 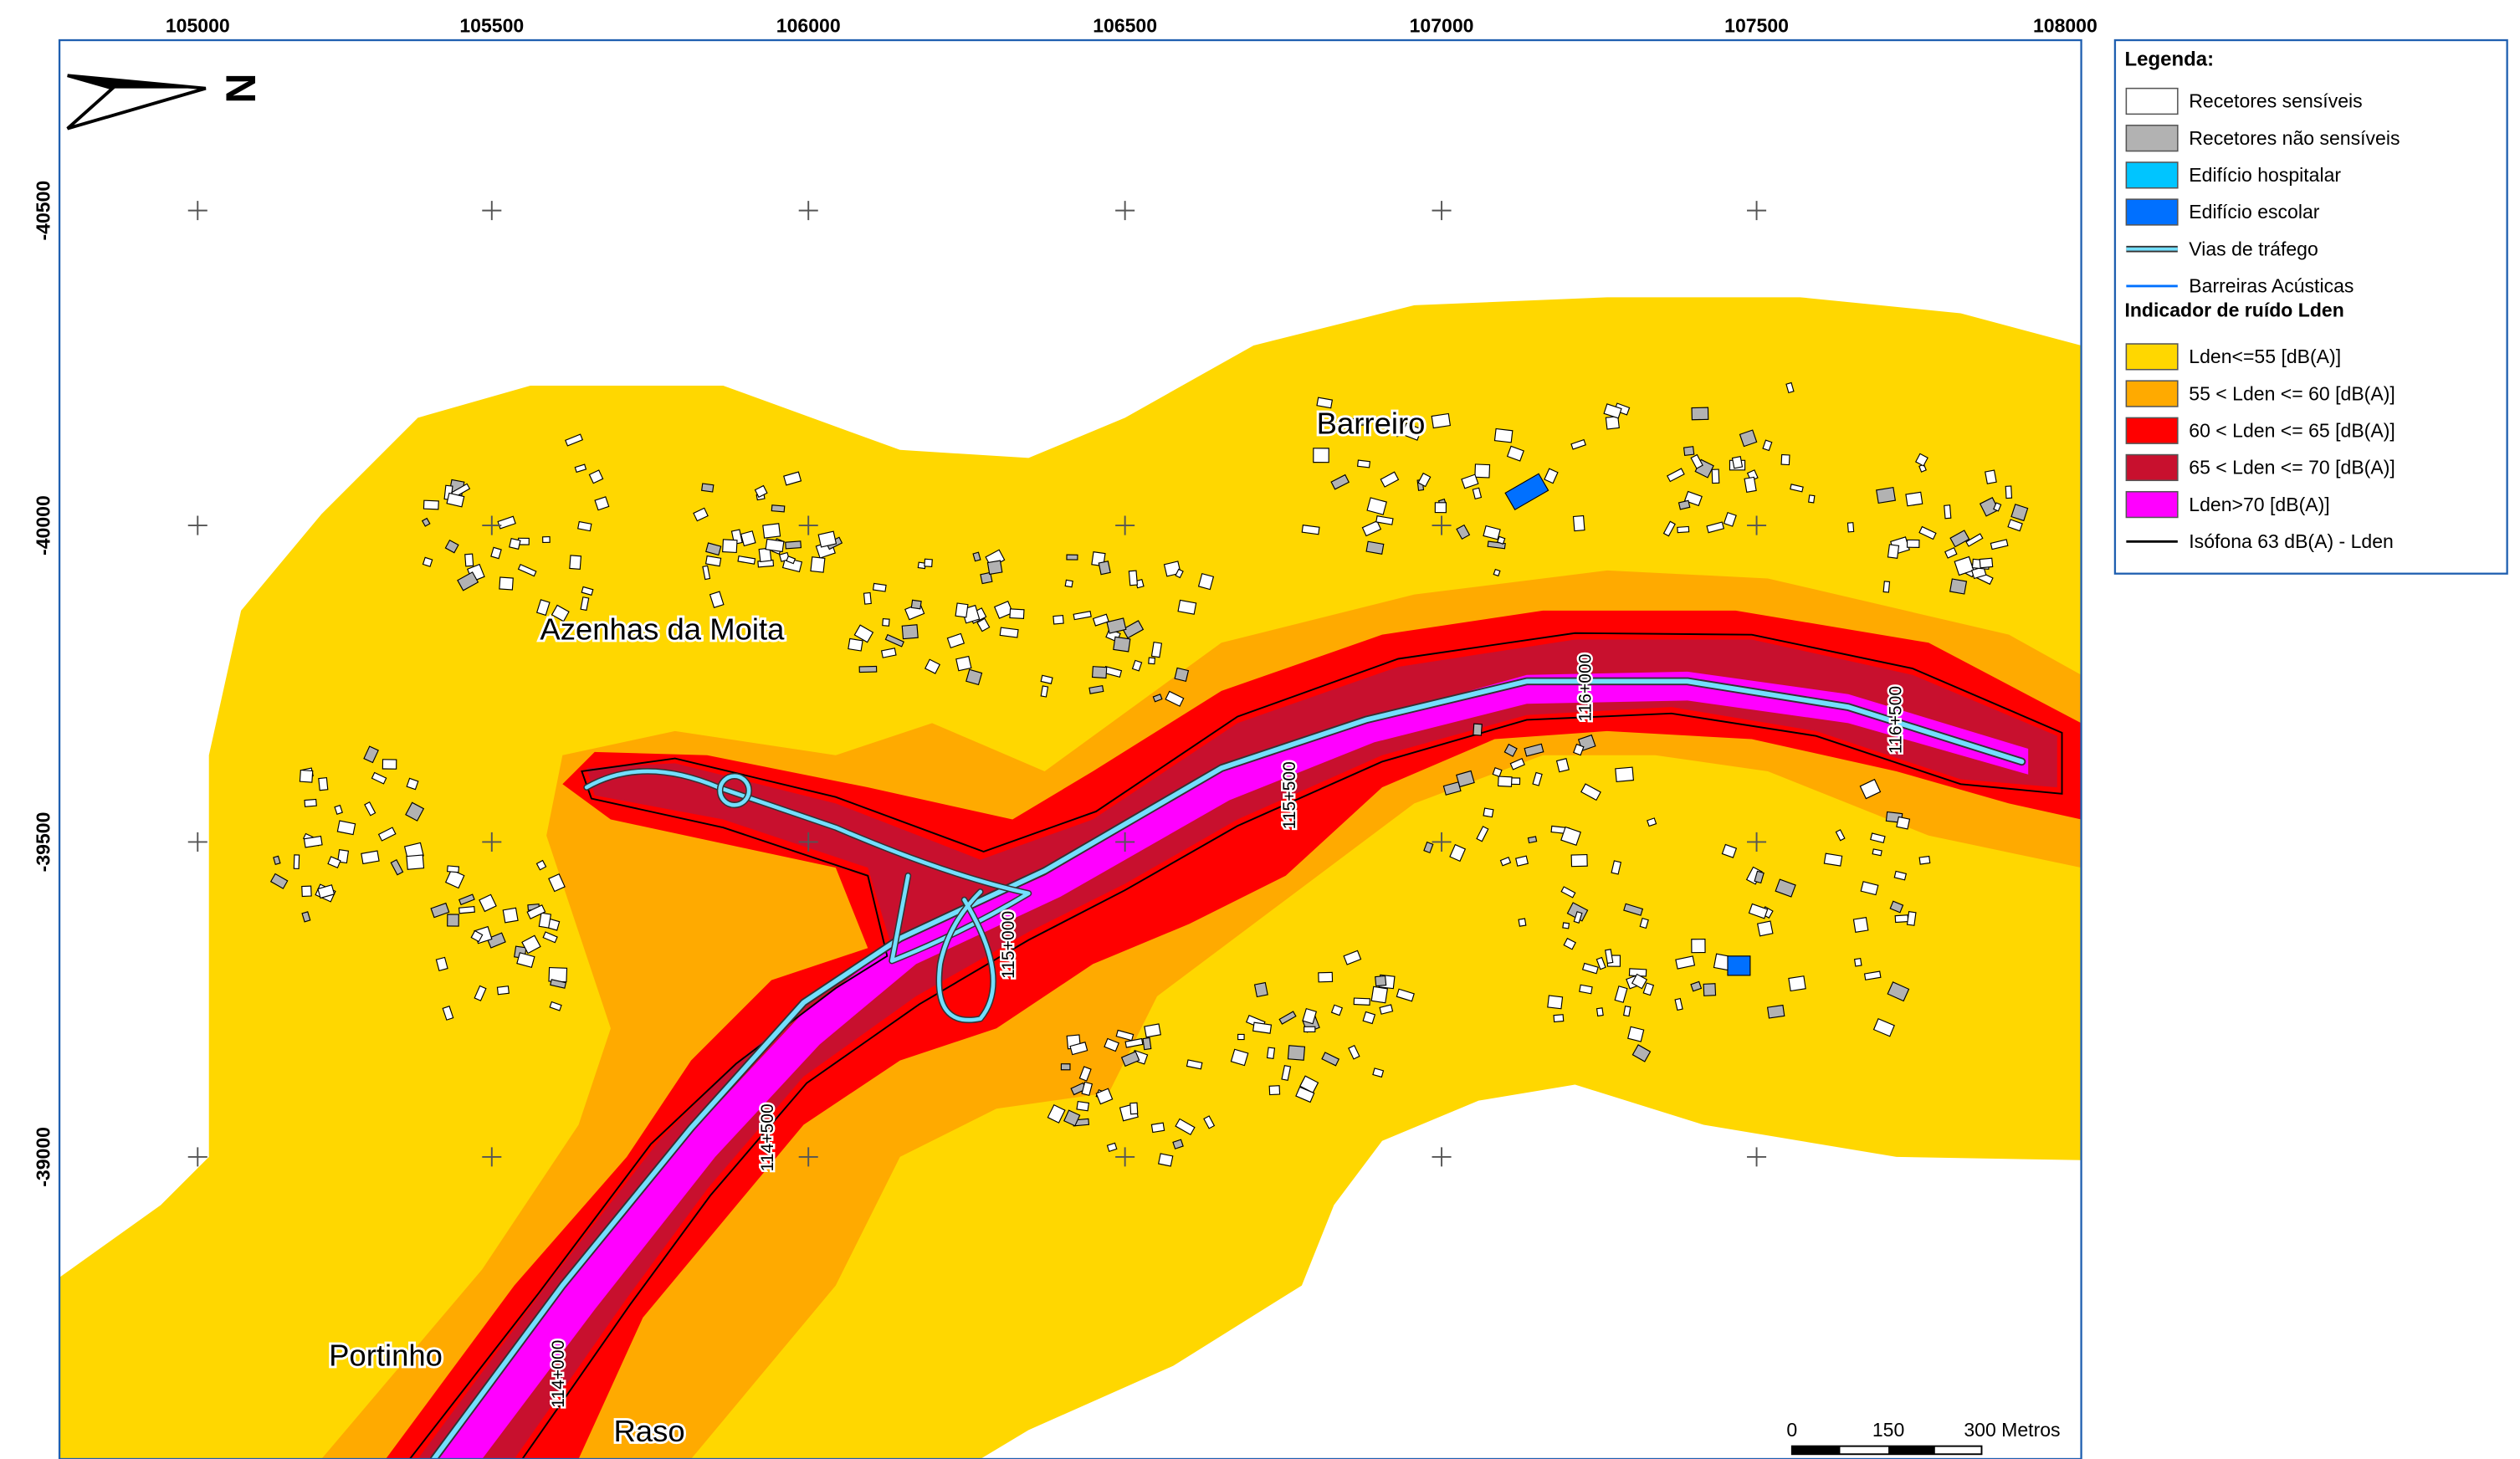 I want to click on legend-label: Barreiras Acústicas, so click(x=2271, y=286).